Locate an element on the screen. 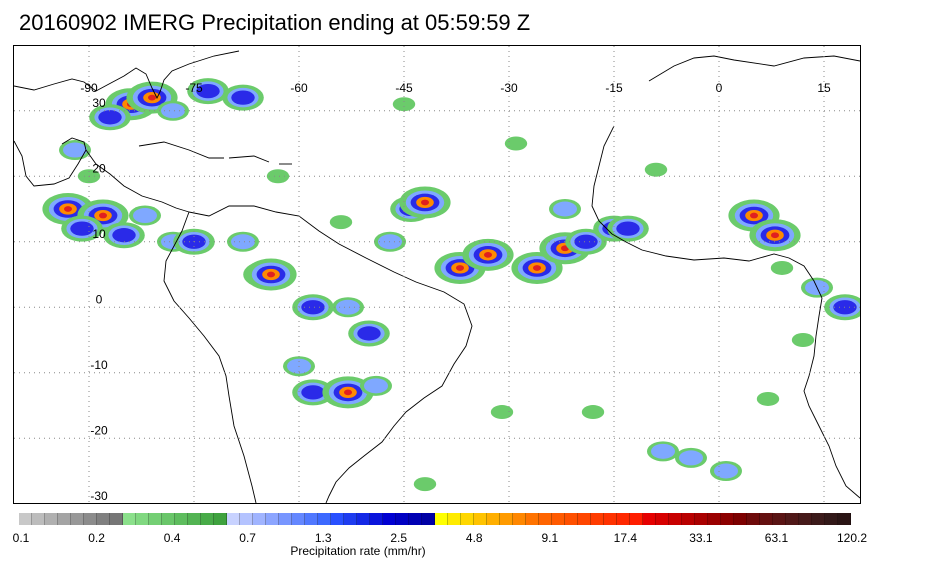  colorbar-tick-label: 2.5 is located at coordinates (399, 538).